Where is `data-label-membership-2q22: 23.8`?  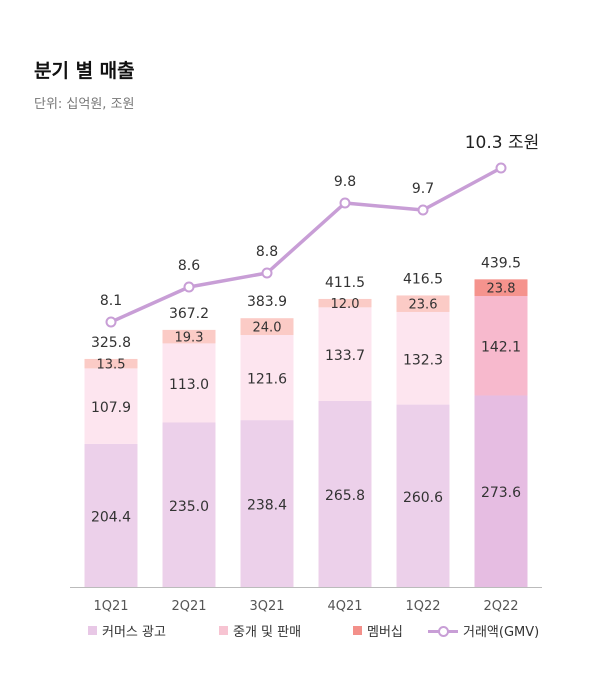 data-label-membership-2q22: 23.8 is located at coordinates (501, 289).